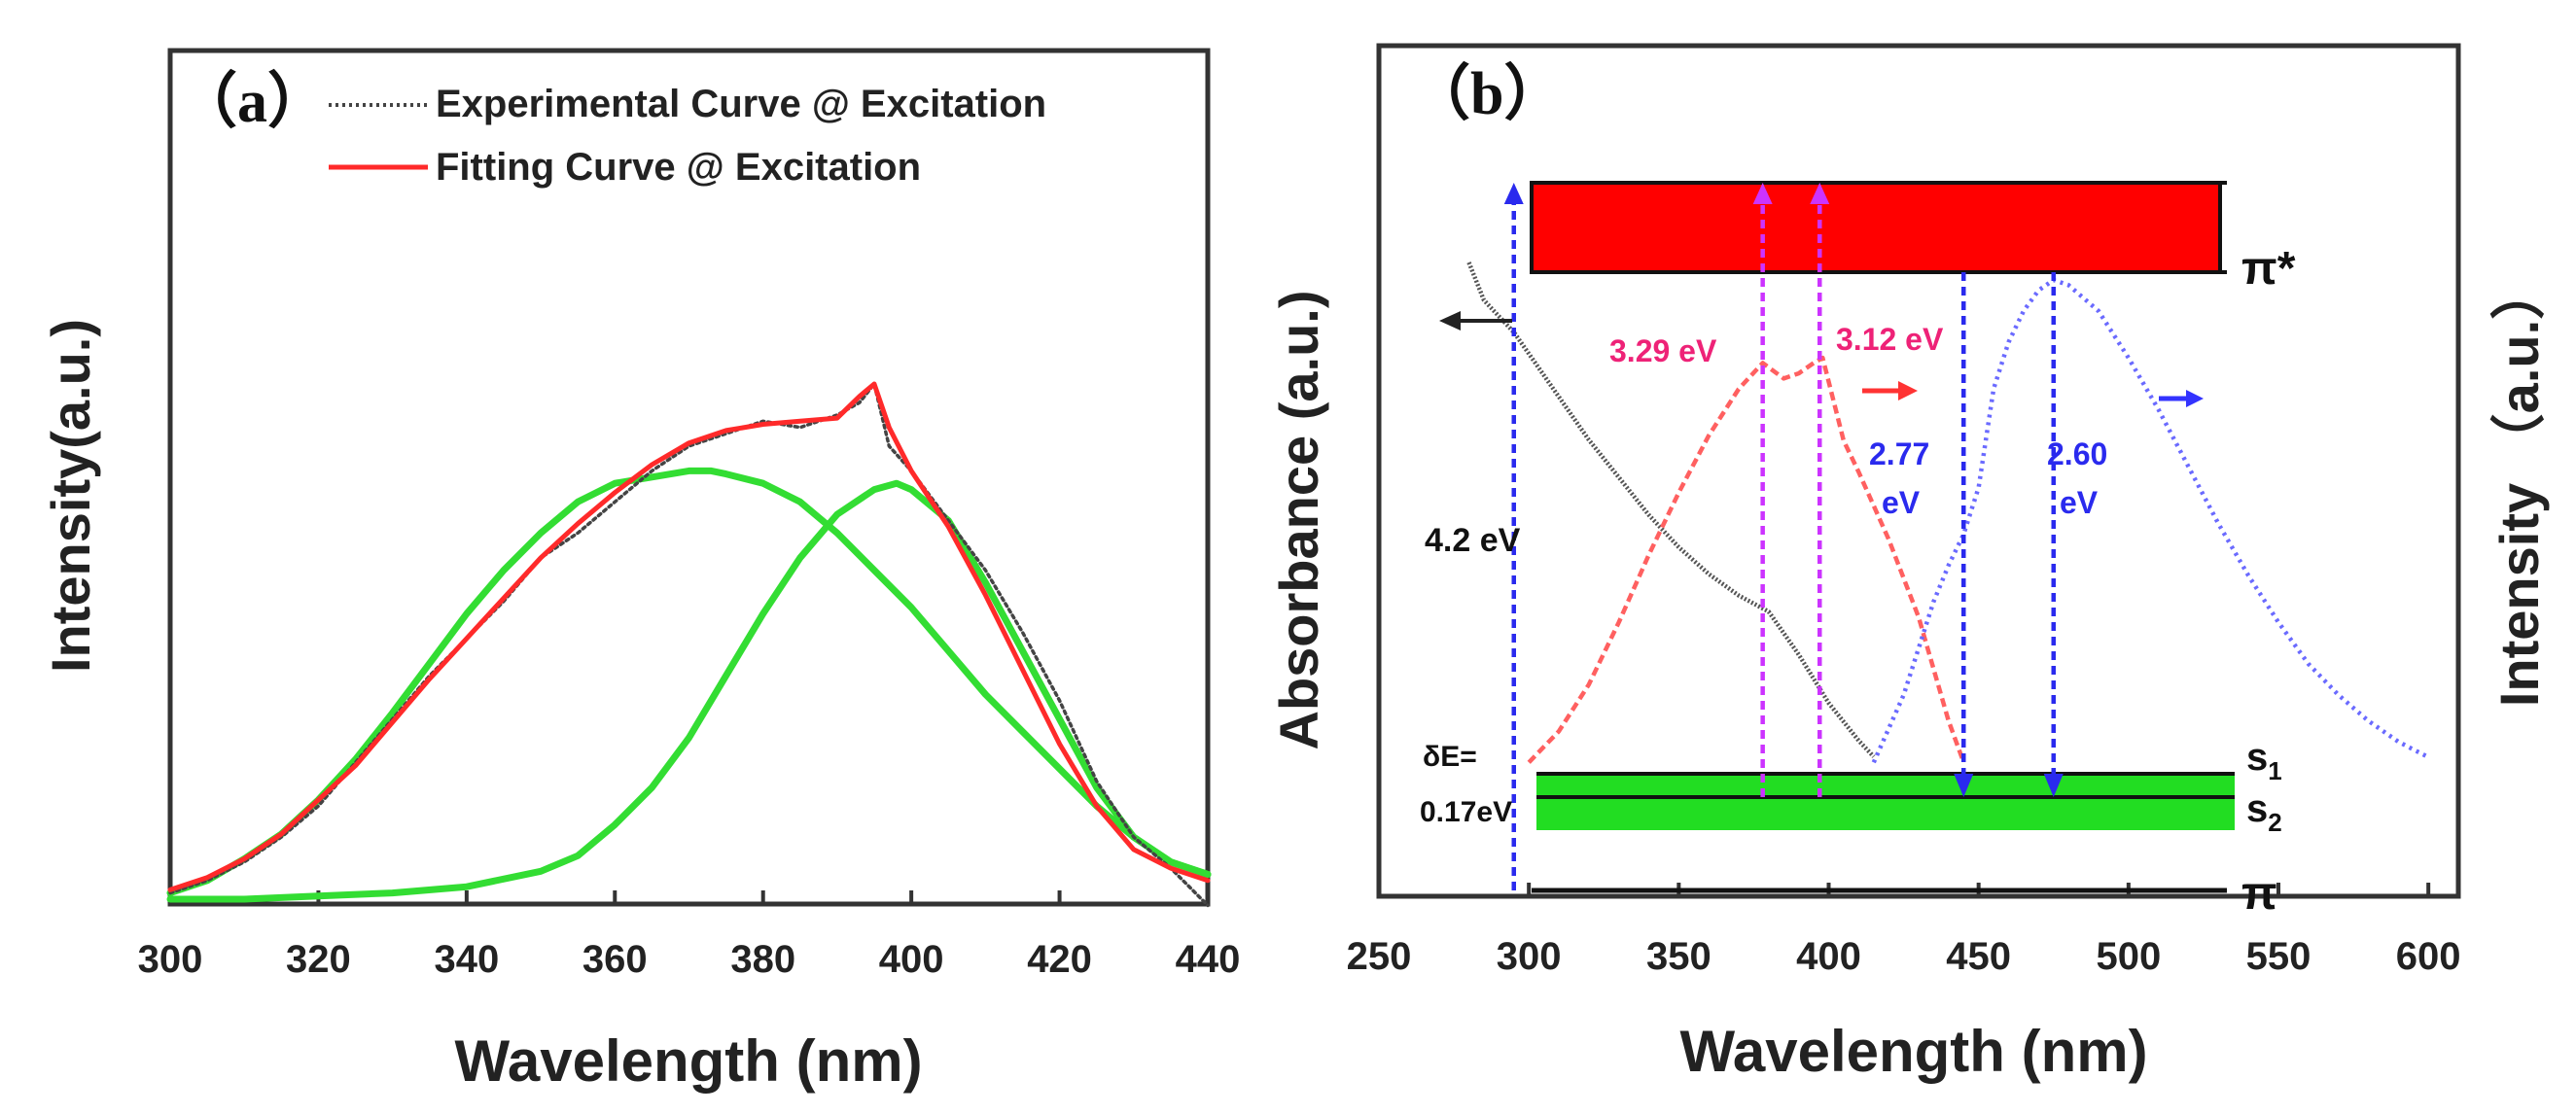 Image resolution: width=2576 pixels, height=1114 pixels. What do you see at coordinates (1379, 956) in the screenshot?
I see `panel-b-x-tick-label: 250` at bounding box center [1379, 956].